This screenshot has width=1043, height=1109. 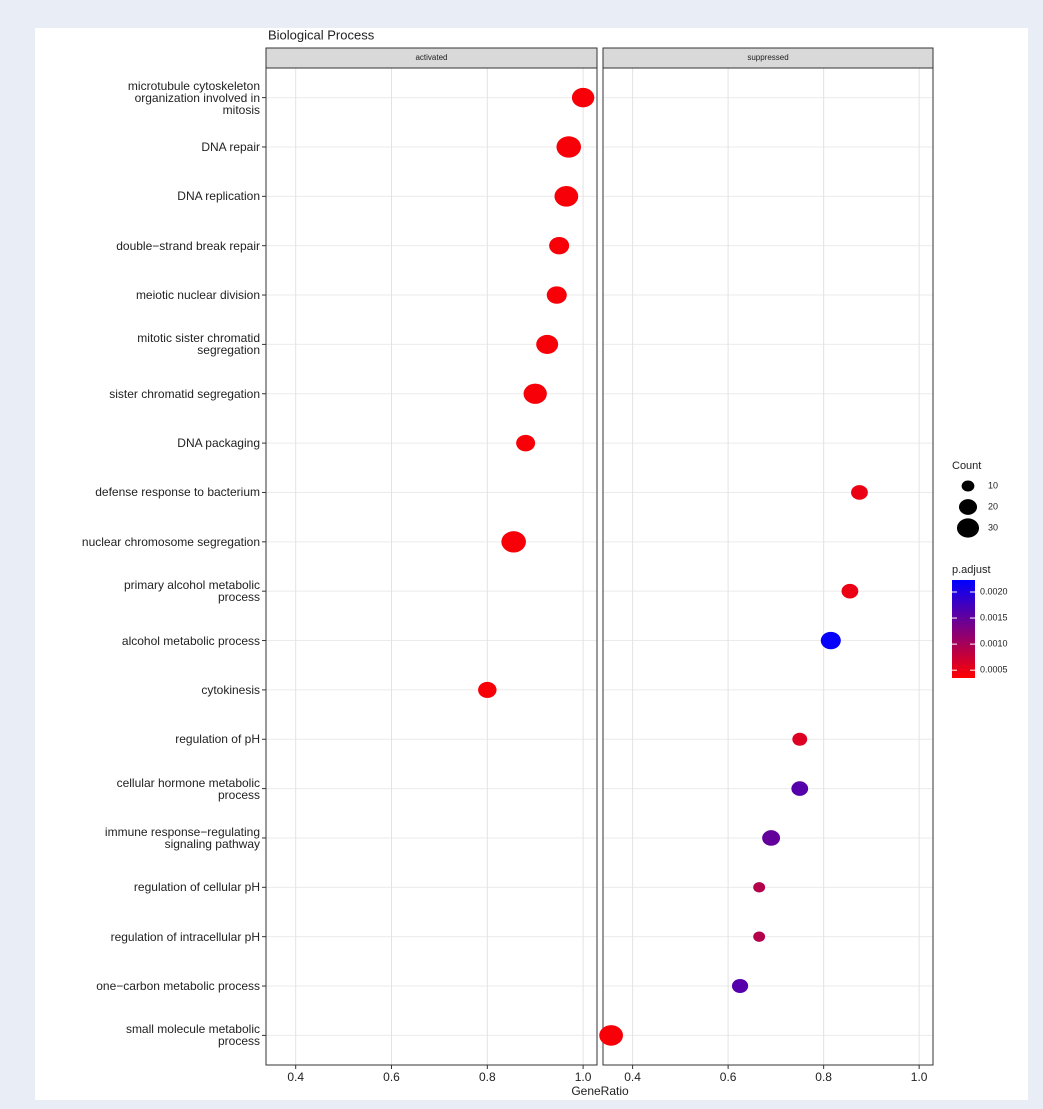 What do you see at coordinates (188, 788) in the screenshot?
I see `y-tick-label: cellular hormone metabolic process` at bounding box center [188, 788].